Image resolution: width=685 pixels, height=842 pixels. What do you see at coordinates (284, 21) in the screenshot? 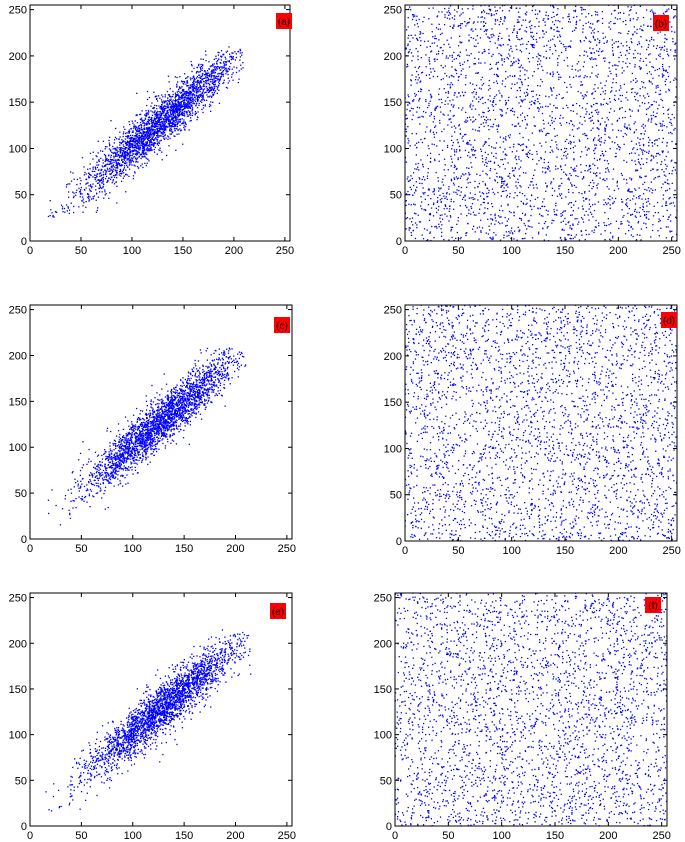
I see `panel-label: (a)` at bounding box center [284, 21].